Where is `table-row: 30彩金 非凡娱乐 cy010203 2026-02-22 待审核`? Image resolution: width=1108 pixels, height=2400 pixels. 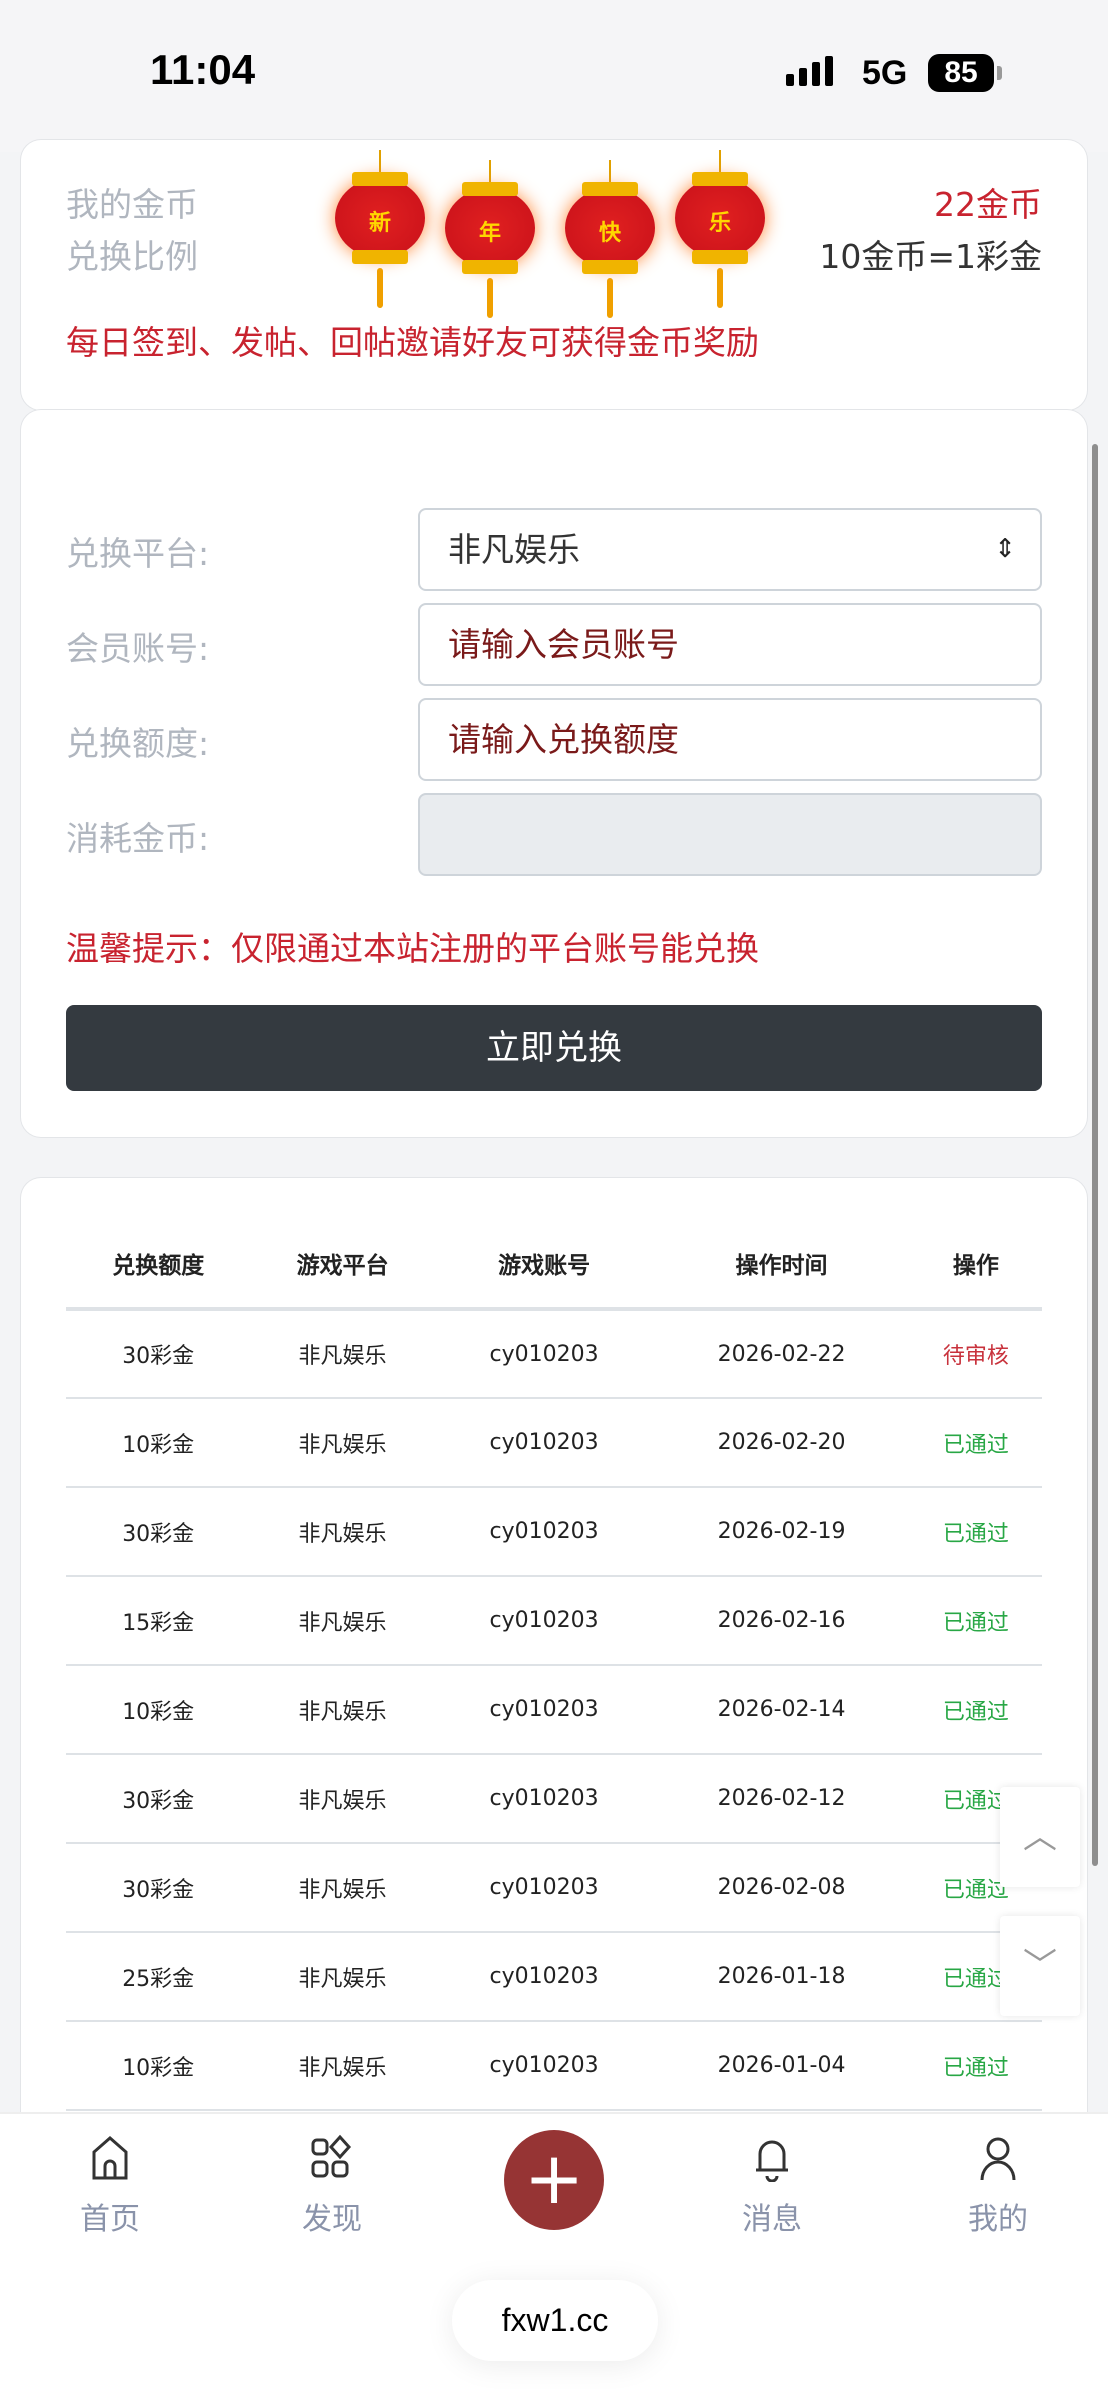 table-row: 30彩金 非凡娱乐 cy010203 2026-02-22 待审核 is located at coordinates (554, 1354).